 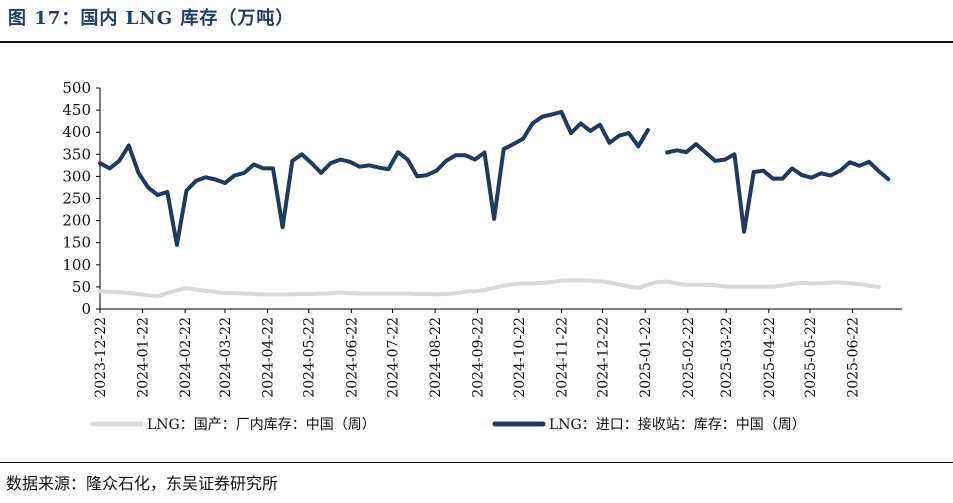 What do you see at coordinates (76, 110) in the screenshot?
I see `y-tick-label: 450` at bounding box center [76, 110].